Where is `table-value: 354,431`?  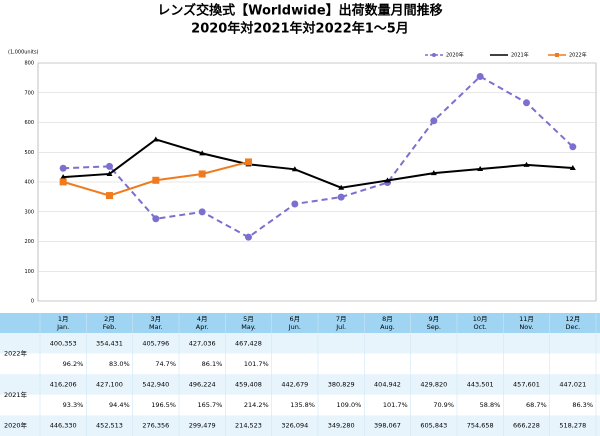 table-value: 354,431 is located at coordinates (109, 343).